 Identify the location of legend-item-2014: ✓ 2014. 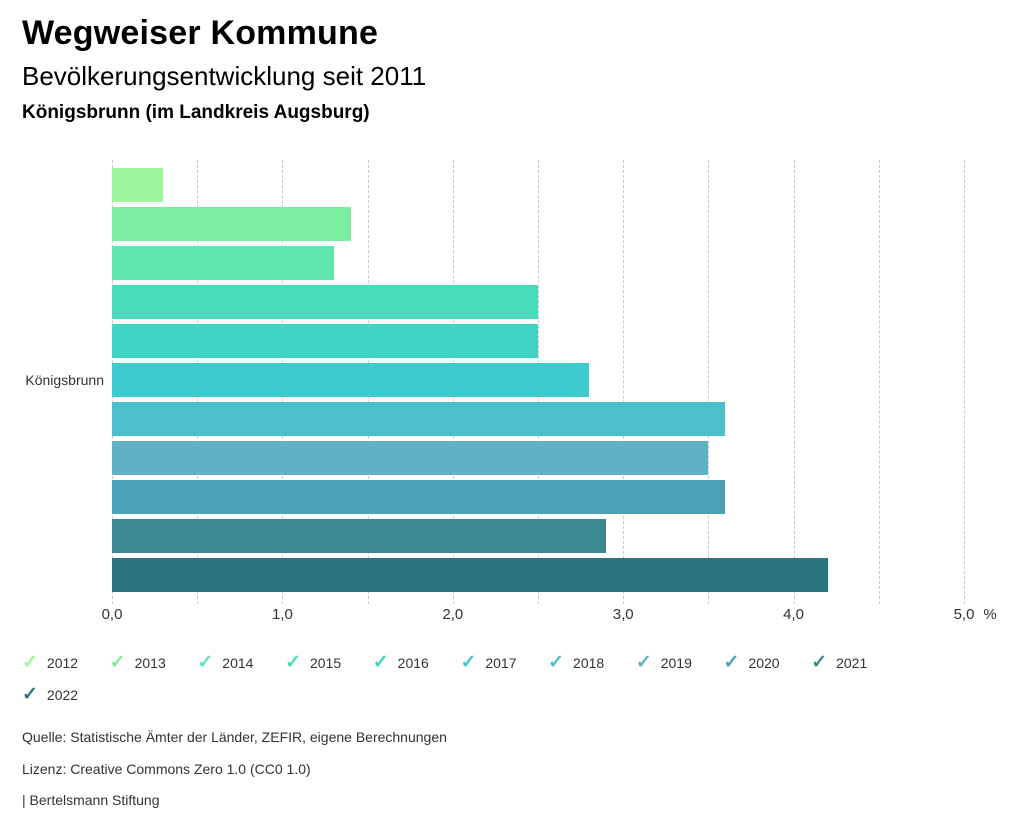
(241, 663).